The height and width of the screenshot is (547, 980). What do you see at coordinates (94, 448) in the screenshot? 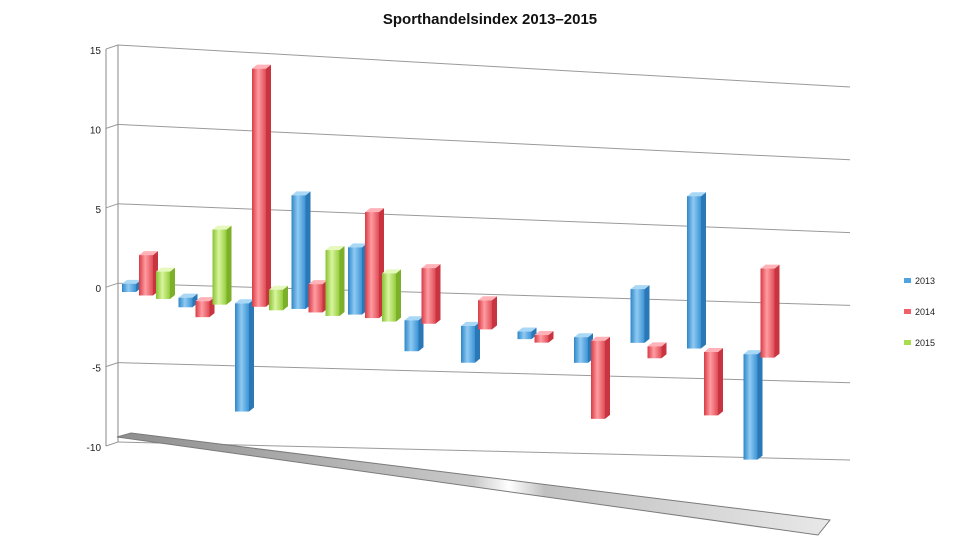
I see `y-tick-label: -10` at bounding box center [94, 448].